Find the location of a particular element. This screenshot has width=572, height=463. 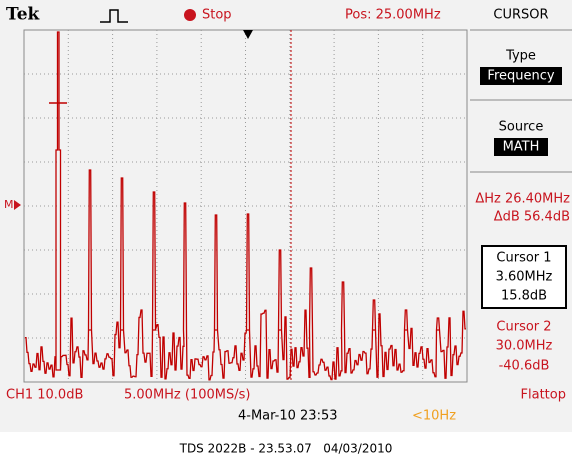

position: Pos: 25.00MHz is located at coordinates (393, 15).